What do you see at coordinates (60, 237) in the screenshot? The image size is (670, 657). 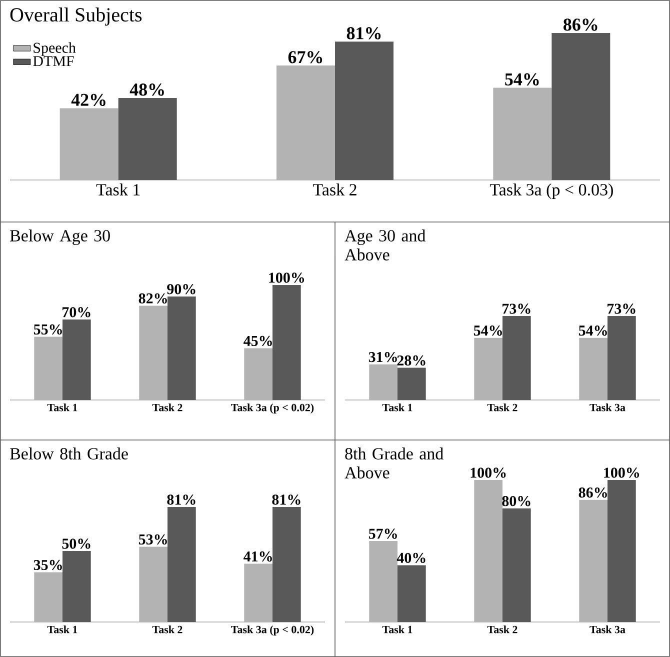 I see `chart-title: Below Age 30` at bounding box center [60, 237].